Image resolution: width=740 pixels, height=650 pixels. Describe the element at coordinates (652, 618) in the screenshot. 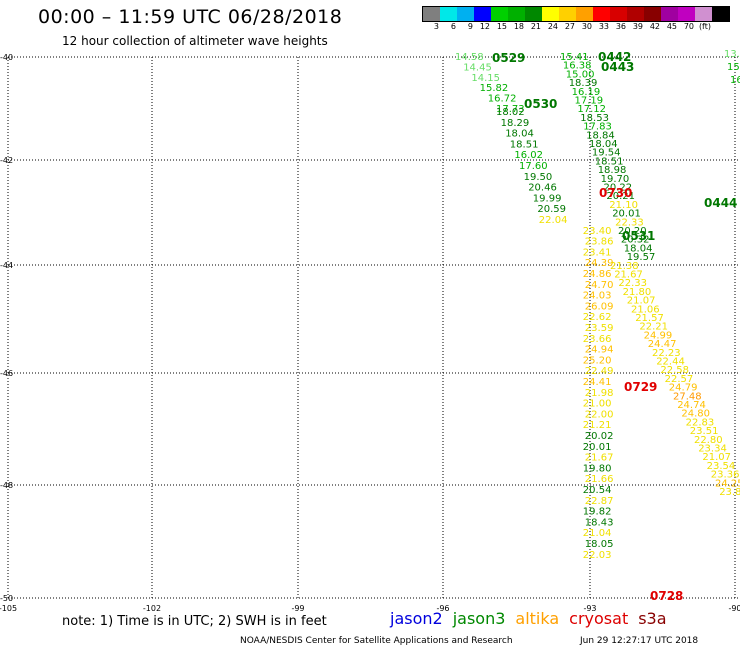

I see `legend-s3a: s3a` at that location.